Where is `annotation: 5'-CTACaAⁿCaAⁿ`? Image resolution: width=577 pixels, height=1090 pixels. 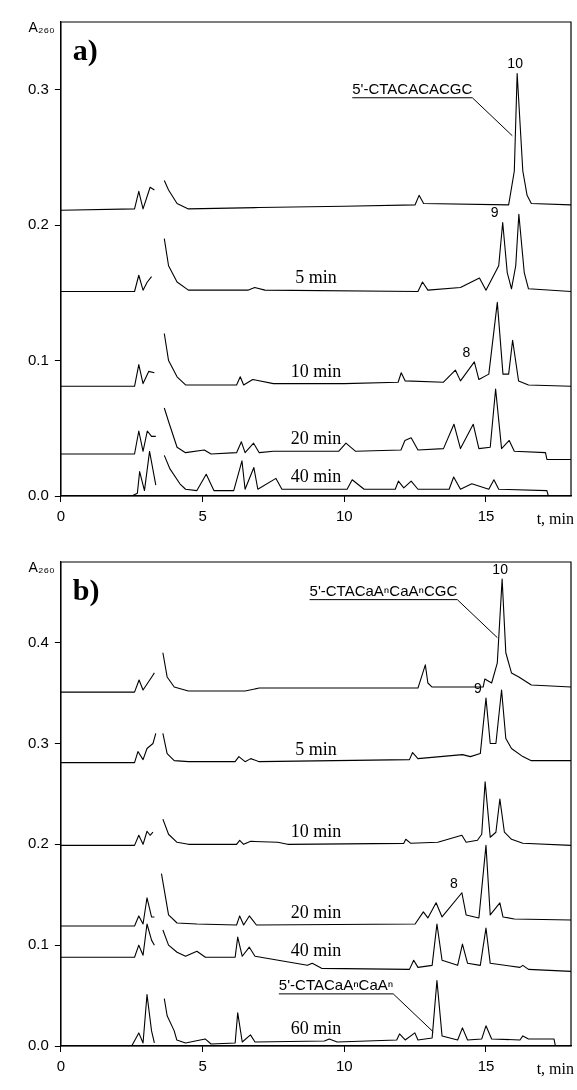
annotation: 5'-CTACaAⁿCaAⁿ is located at coordinates (336, 984).